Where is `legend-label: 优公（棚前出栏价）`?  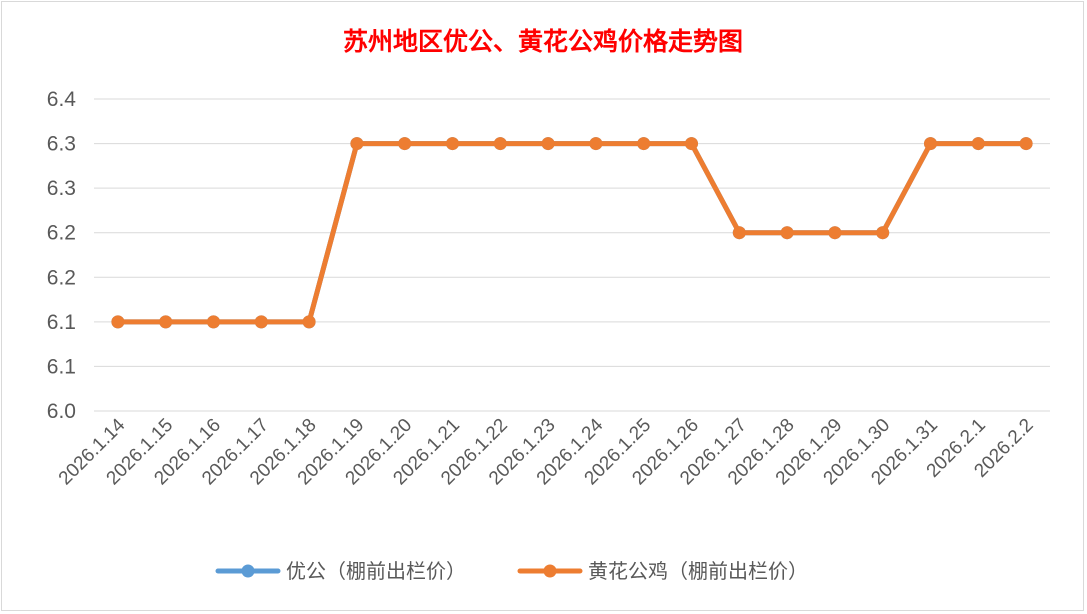
legend-label: 优公（棚前出栏价） is located at coordinates (376, 571).